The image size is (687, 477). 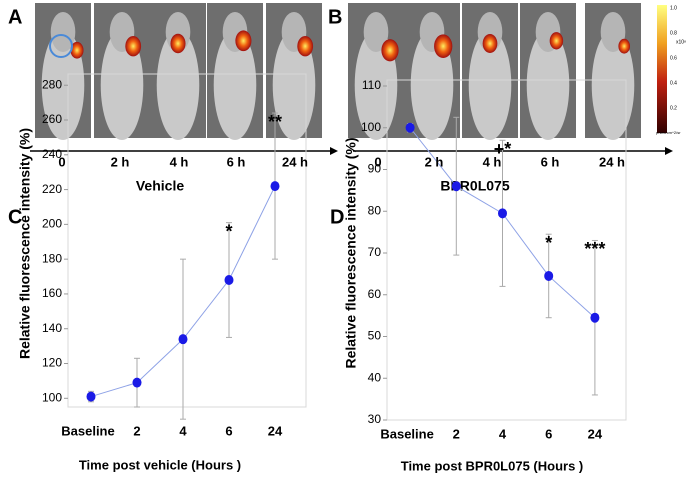 I want to click on roi, so click(x=61, y=46).